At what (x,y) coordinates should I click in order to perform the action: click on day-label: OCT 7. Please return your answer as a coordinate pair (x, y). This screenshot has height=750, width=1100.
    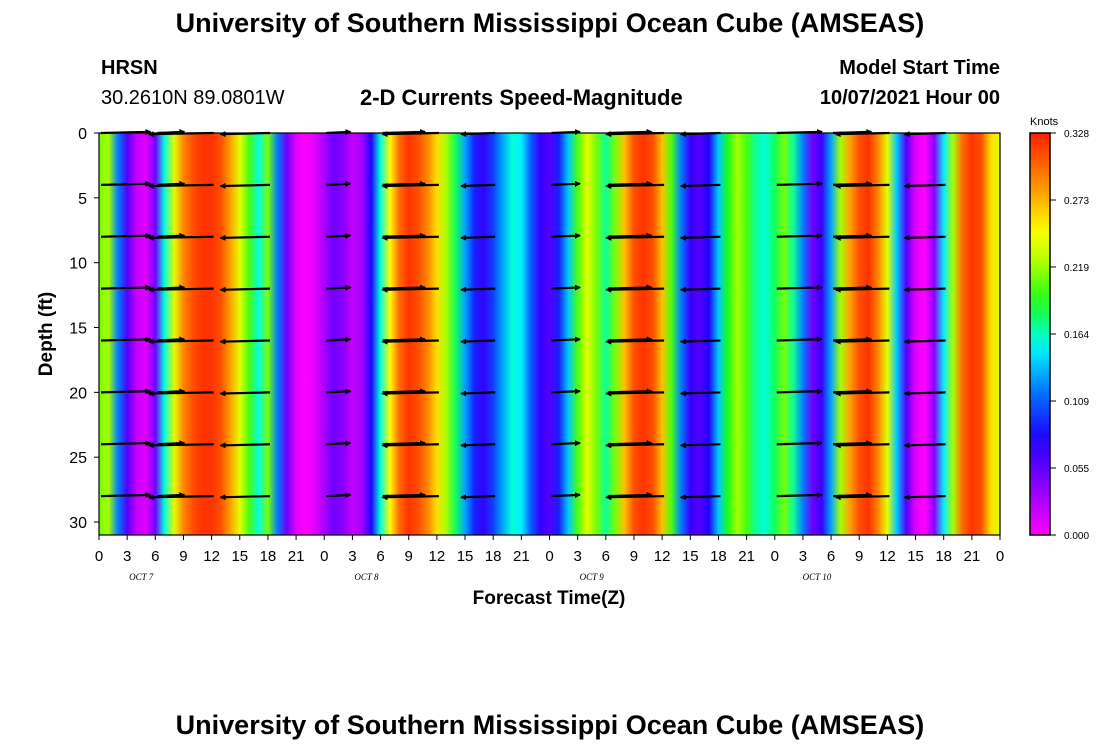
    Looking at the image, I should click on (141, 577).